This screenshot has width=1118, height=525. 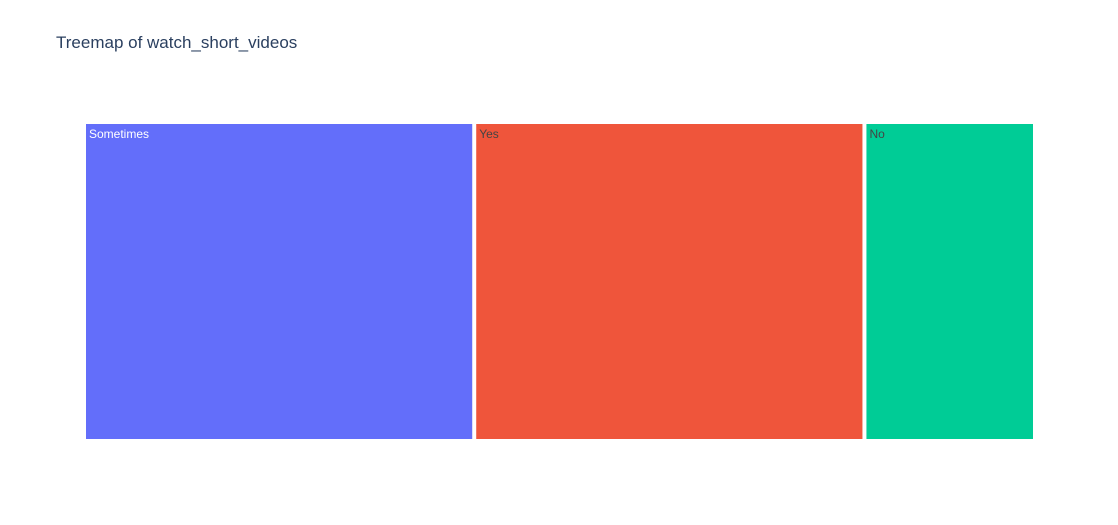 I want to click on treemap-tile-label-no: No, so click(x=877, y=134).